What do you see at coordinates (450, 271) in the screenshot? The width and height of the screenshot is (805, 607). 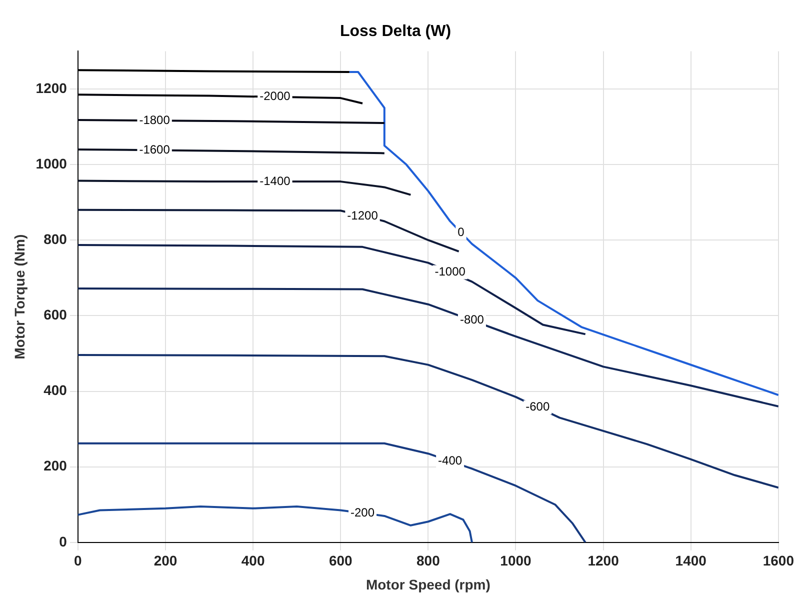 I see `series-label: -1000` at bounding box center [450, 271].